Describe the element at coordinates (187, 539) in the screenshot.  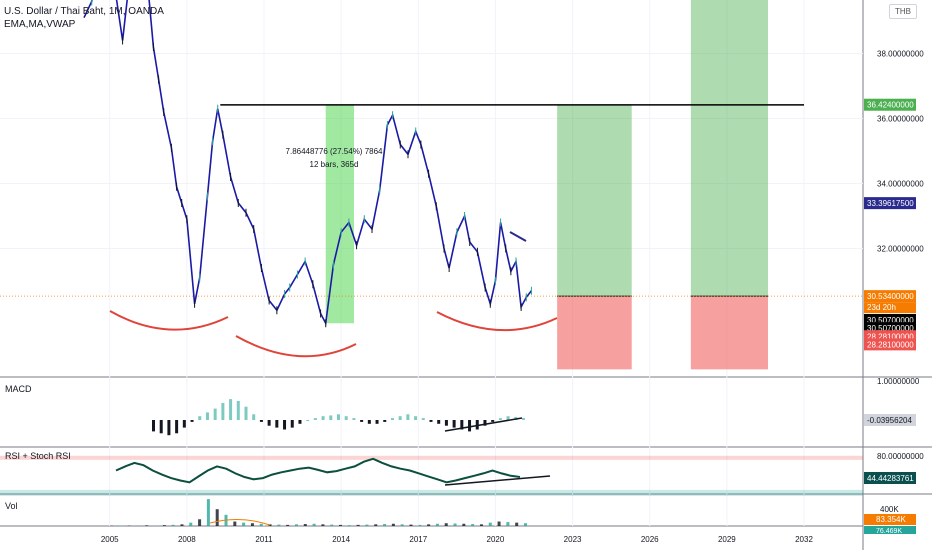
I see `x-tick-label: 2008` at that location.